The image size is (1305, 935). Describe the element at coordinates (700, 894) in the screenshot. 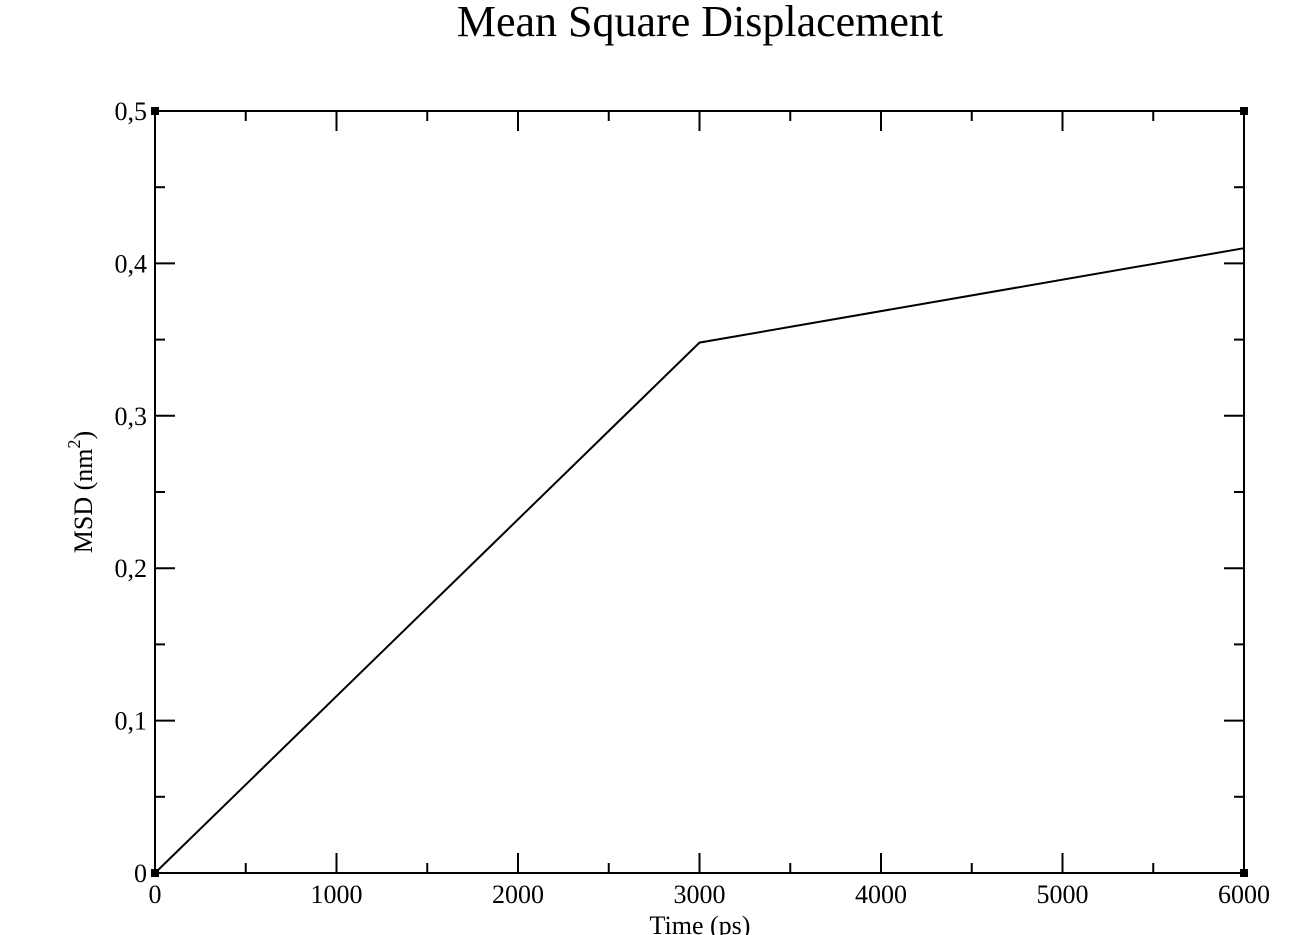

I see `x-tick-label: 3000` at that location.